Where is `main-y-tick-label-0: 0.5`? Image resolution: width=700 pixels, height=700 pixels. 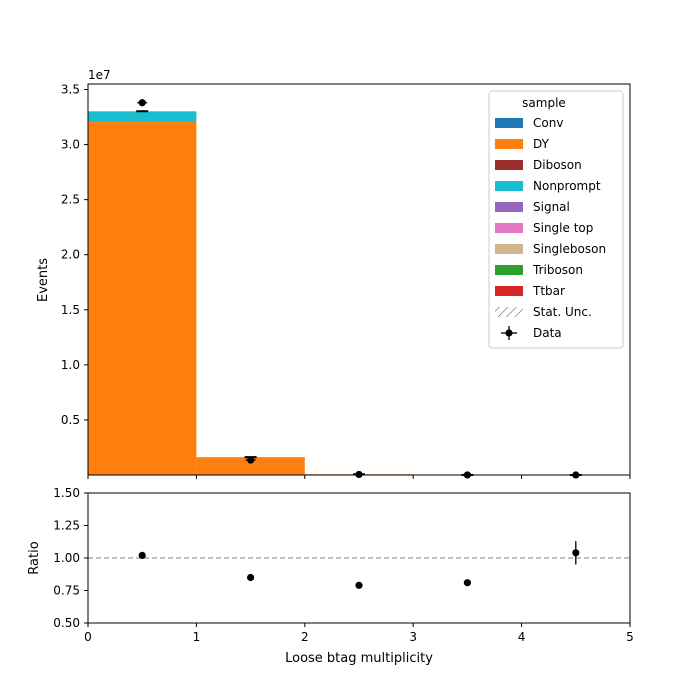
main-y-tick-label-0: 0.5 is located at coordinates (70, 420).